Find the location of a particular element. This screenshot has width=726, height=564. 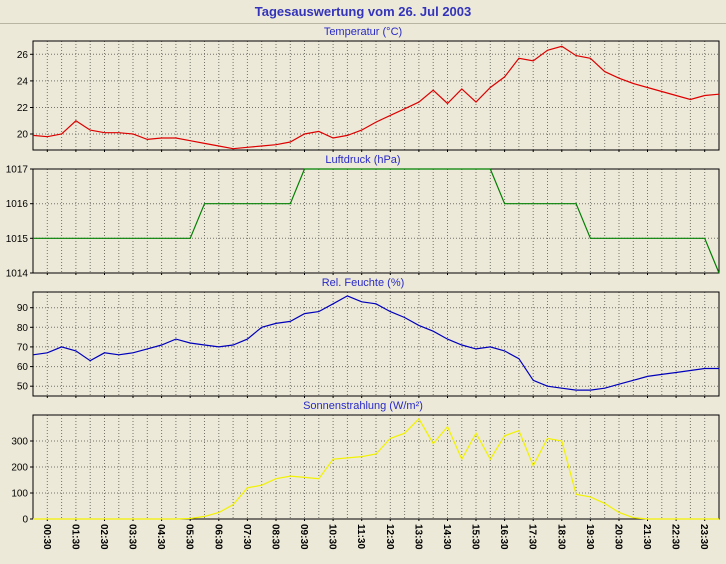

x-tick-label: 03:30 is located at coordinates (132, 537).